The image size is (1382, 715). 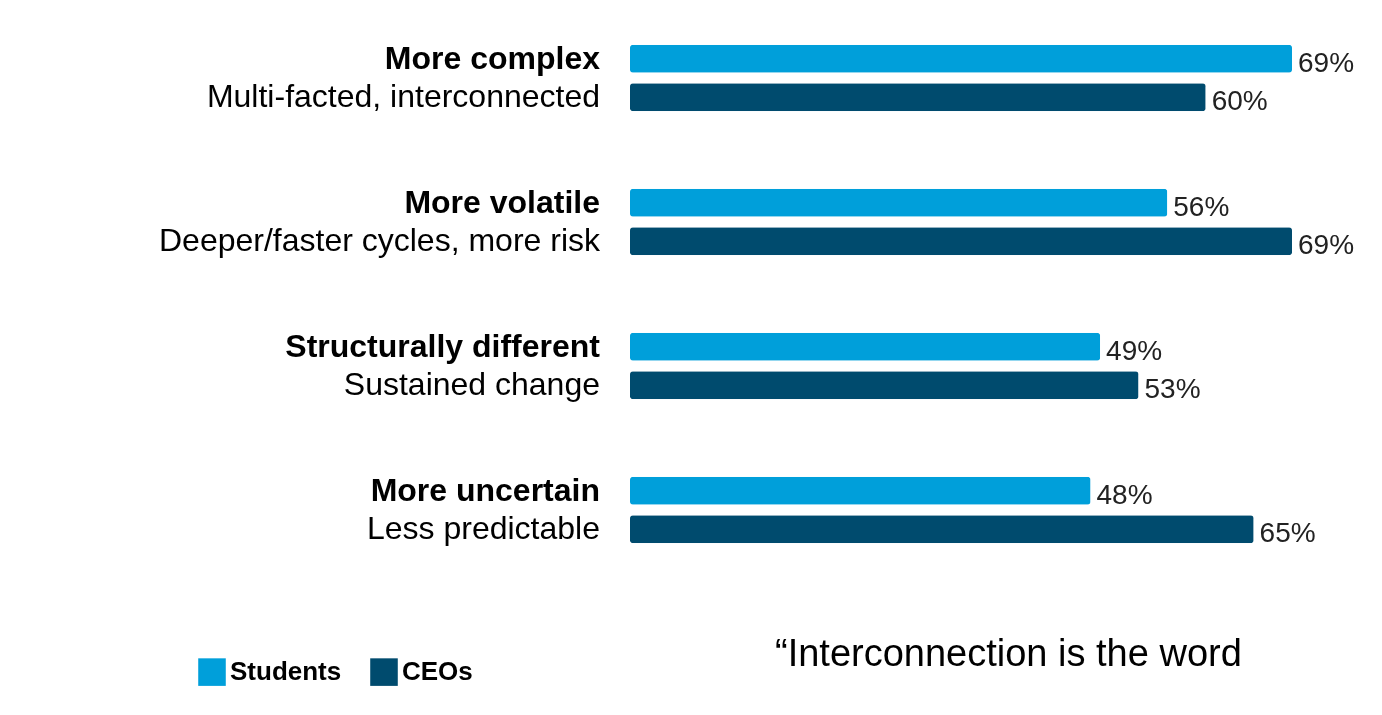 I want to click on data-label: 48%, so click(x=1124, y=494).